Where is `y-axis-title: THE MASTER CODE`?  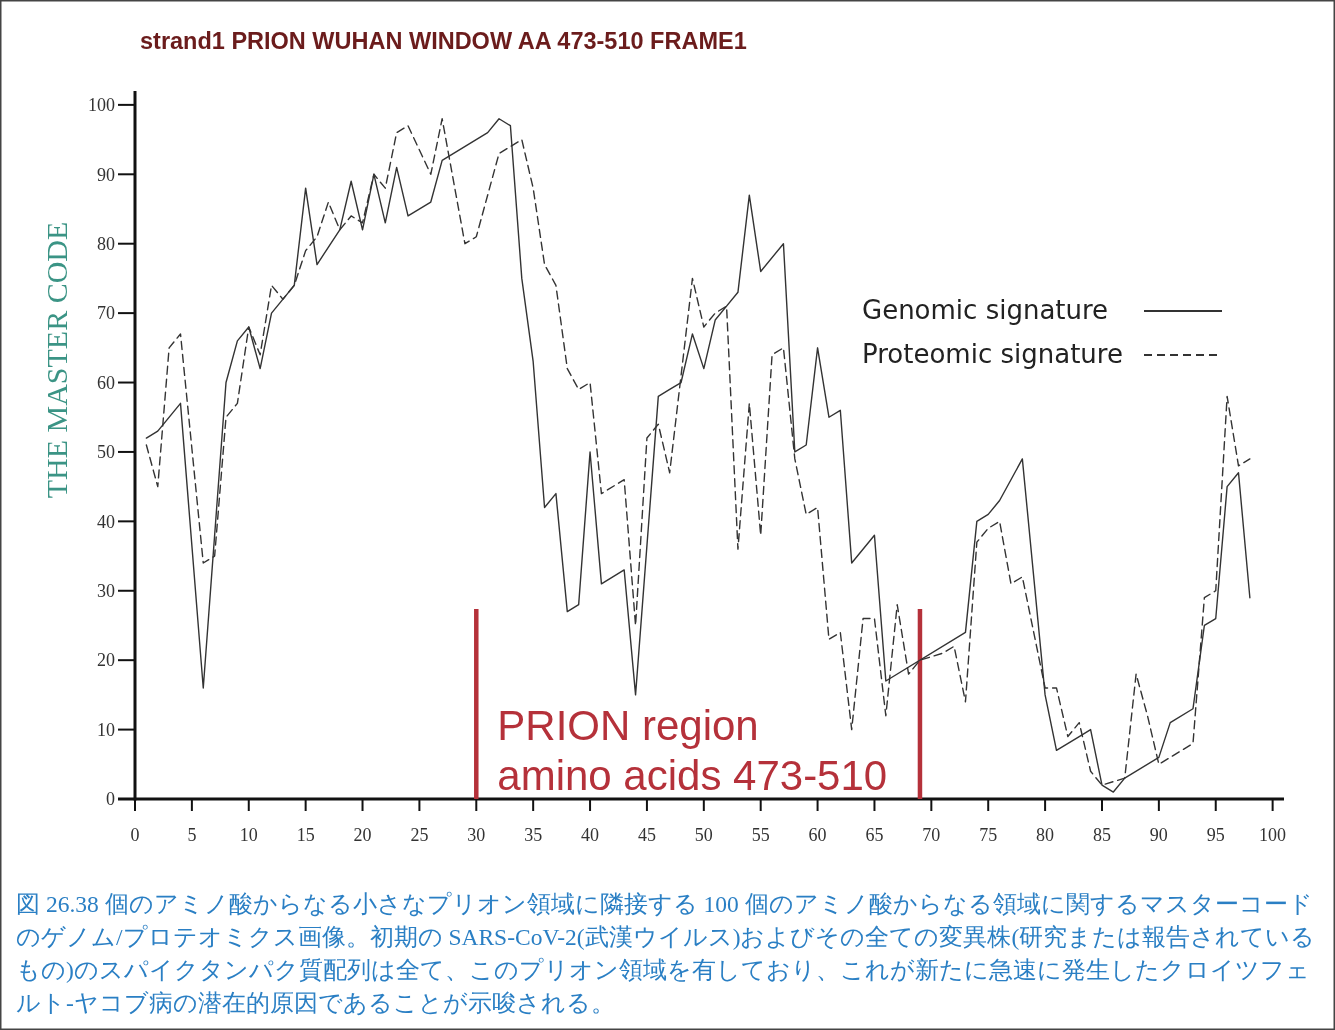 y-axis-title: THE MASTER CODE is located at coordinates (56, 360).